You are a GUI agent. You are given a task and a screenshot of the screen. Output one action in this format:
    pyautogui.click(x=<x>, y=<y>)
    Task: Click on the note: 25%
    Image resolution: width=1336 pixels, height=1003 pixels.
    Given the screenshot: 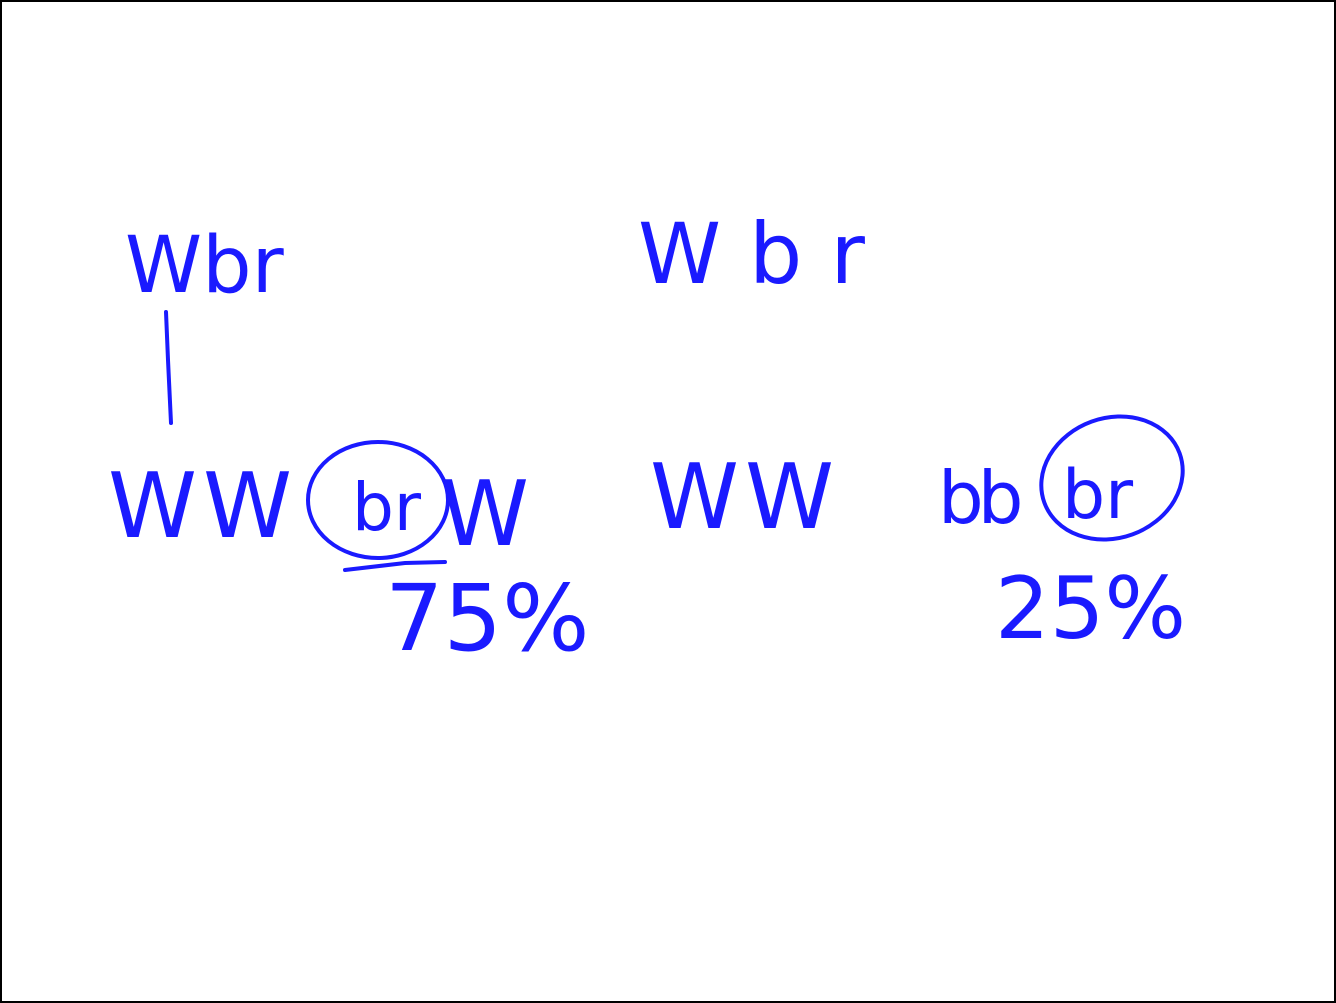 What is the action you would take?
    pyautogui.click(x=1090, y=609)
    